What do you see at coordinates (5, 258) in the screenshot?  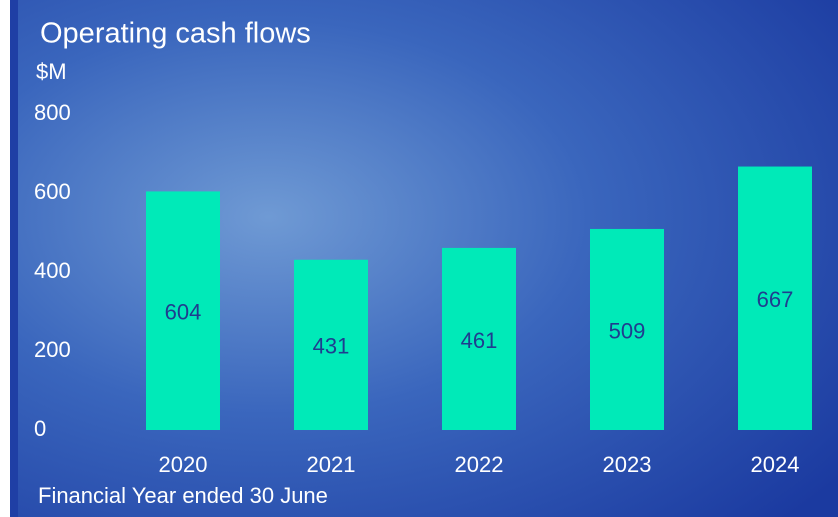 I see `left-edge` at bounding box center [5, 258].